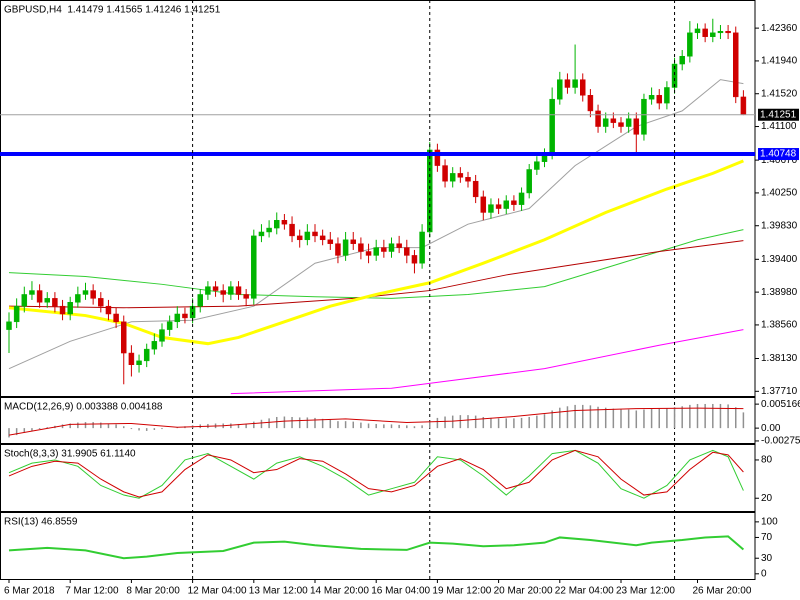  What do you see at coordinates (767, 537) in the screenshot?
I see `y-tick-label: 70` at bounding box center [767, 537].